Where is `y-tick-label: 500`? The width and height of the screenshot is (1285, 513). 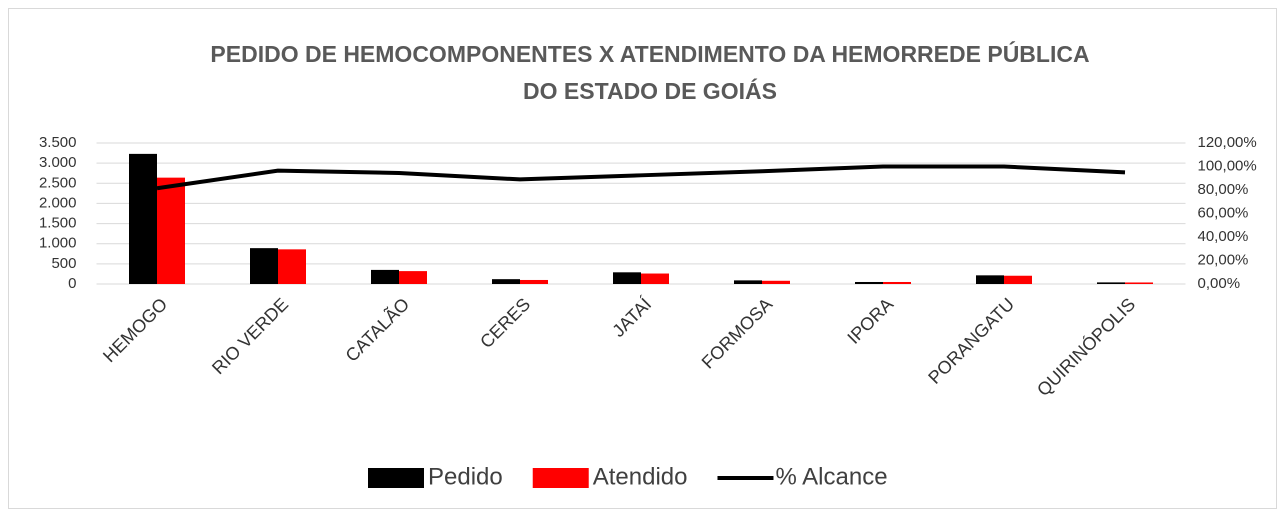 y-tick-label: 500 is located at coordinates (63, 263).